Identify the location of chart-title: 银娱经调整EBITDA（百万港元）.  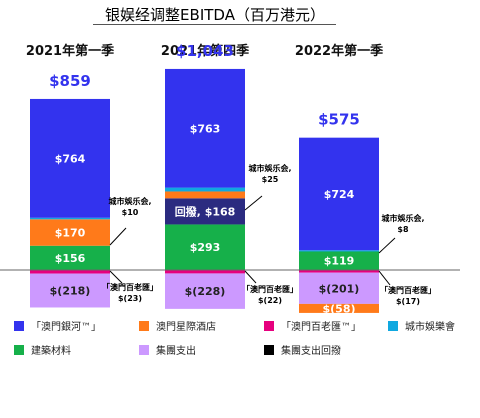
(215, 15).